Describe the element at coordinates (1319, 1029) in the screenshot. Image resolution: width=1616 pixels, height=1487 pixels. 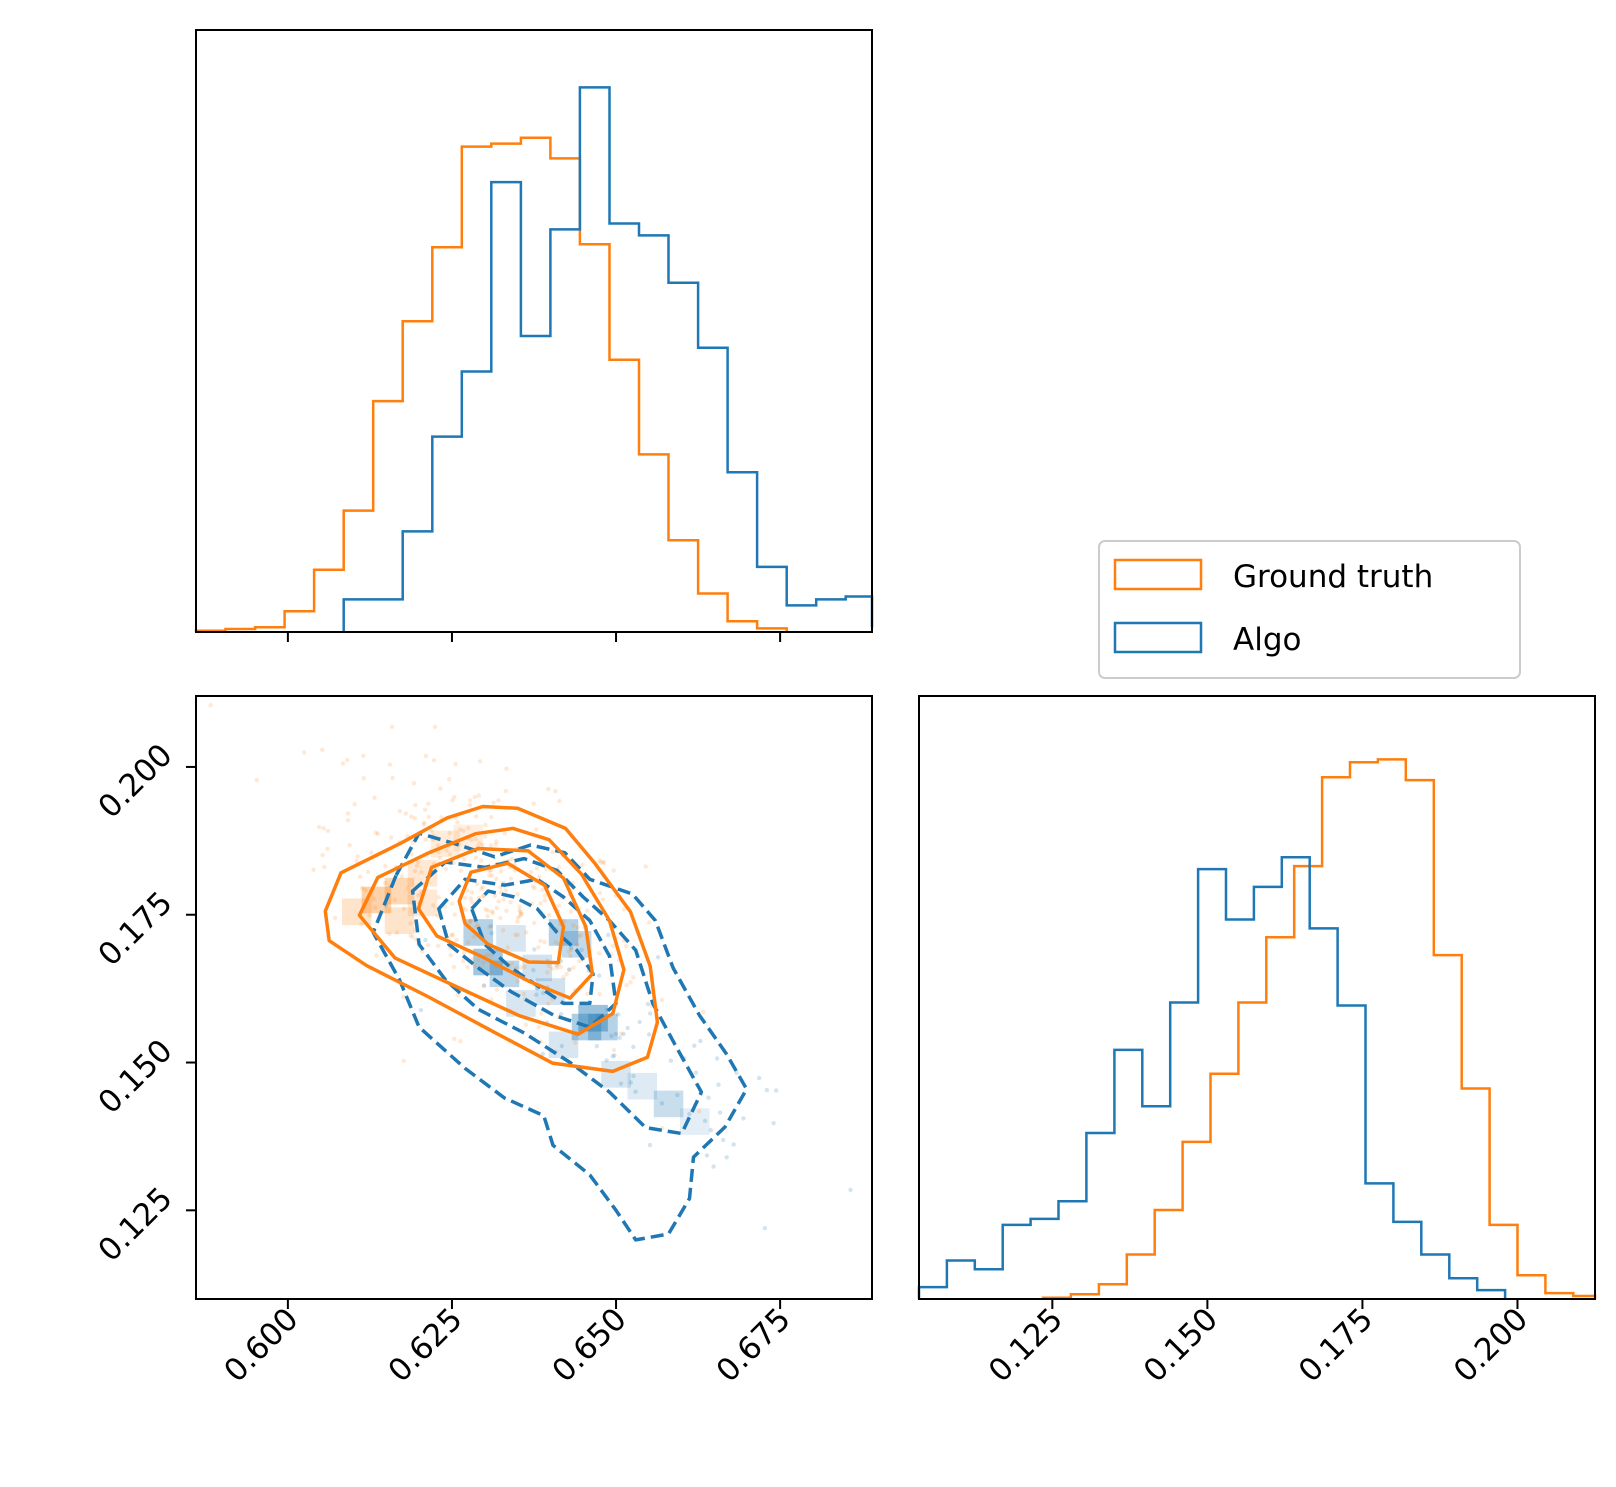
I see `y-marginal-hist-ground-truth` at that location.